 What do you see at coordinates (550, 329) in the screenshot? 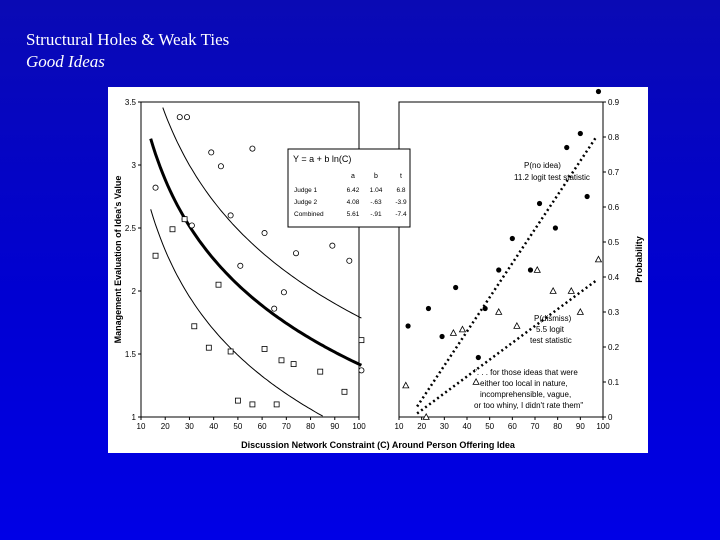
I see `chart-annotation: 5.5 logit` at bounding box center [550, 329].